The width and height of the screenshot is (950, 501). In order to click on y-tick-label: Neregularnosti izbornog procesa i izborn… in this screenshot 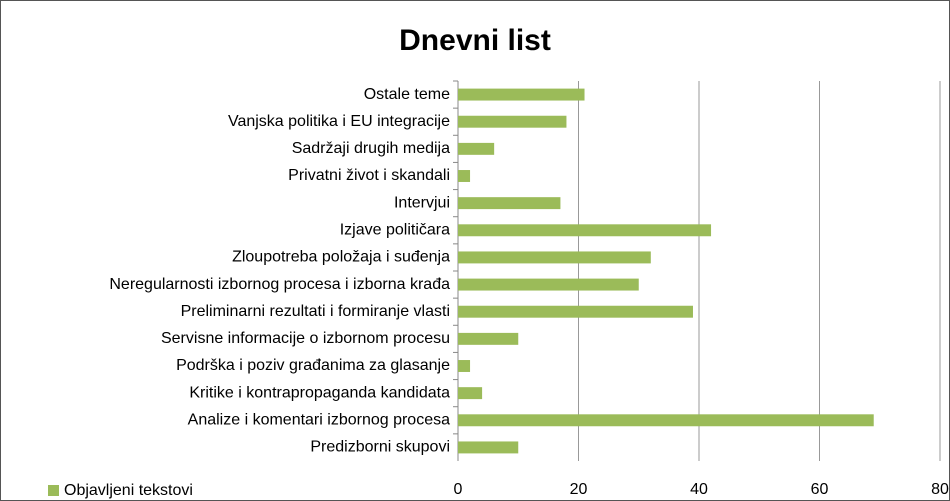, I will do `click(279, 284)`.